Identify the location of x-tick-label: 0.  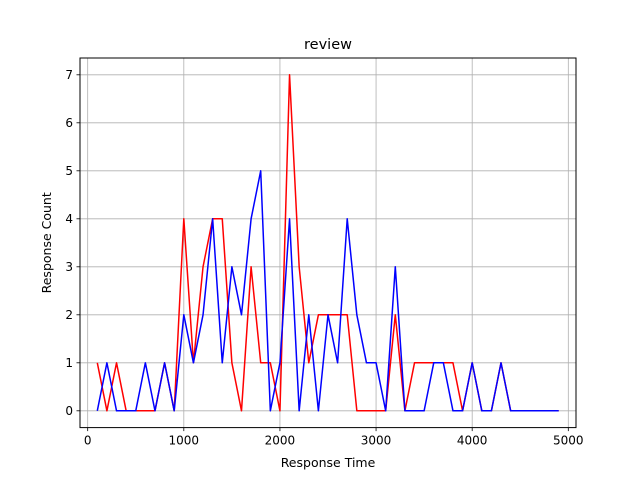
(88, 441).